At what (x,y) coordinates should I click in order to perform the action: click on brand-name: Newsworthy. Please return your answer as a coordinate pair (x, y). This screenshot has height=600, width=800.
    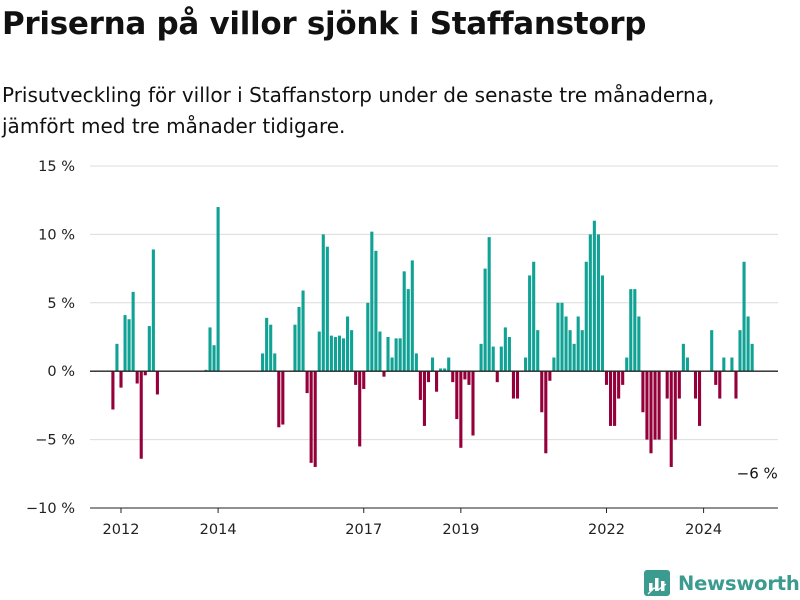
    Looking at the image, I should click on (739, 583).